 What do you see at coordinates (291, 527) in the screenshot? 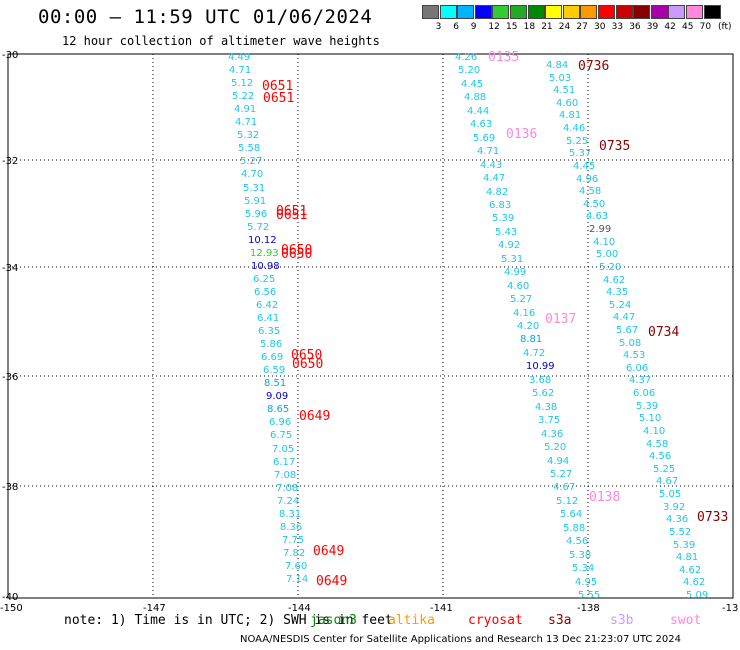
I see `track-a-value: 8.36` at bounding box center [291, 527].